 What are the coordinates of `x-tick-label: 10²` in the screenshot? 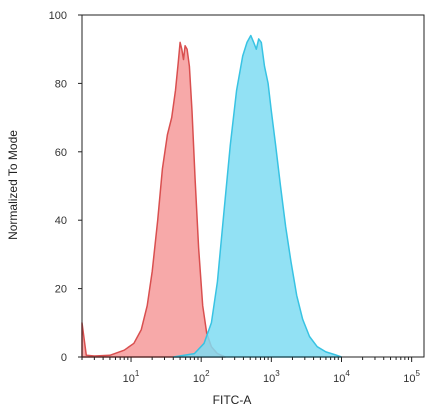 It's located at (201, 377).